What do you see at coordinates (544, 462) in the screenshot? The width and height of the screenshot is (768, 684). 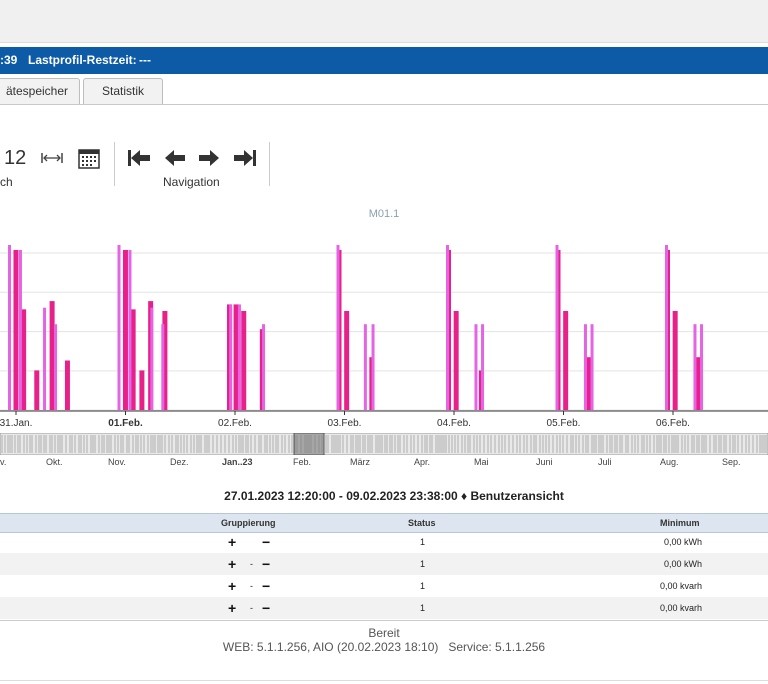 I see `navigator-label: Juni` at bounding box center [544, 462].